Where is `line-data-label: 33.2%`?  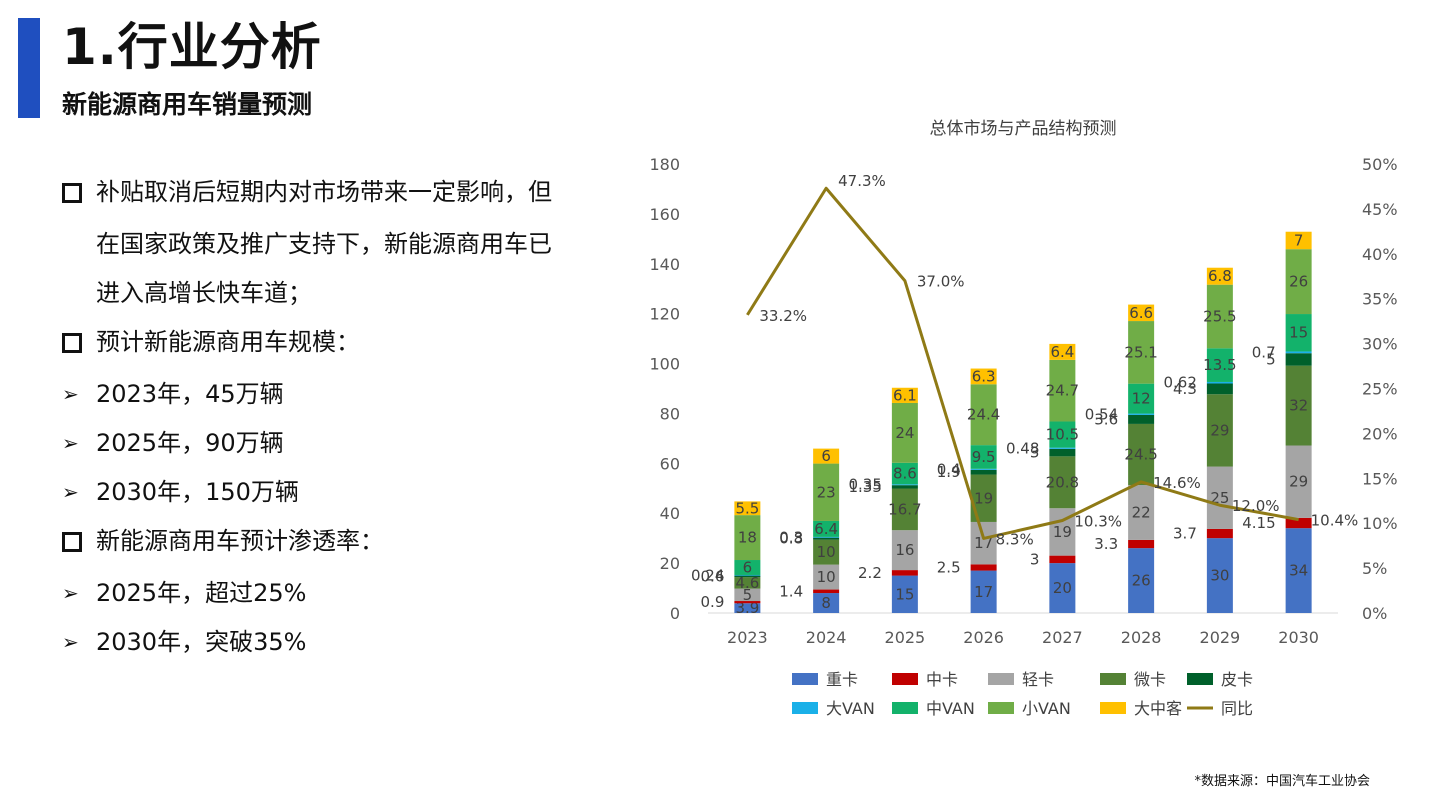
line-data-label: 33.2% is located at coordinates (783, 316).